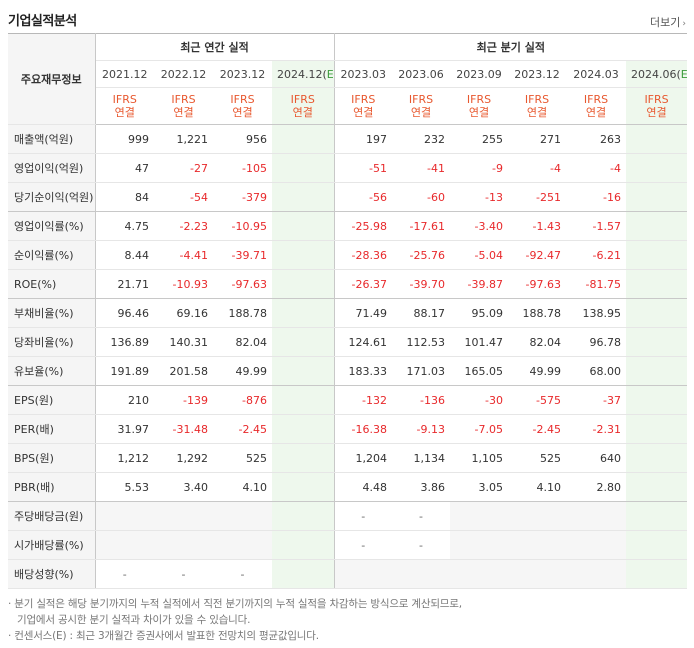 The width and height of the screenshot is (694, 648). Describe the element at coordinates (684, 24) in the screenshot. I see `chevron-right-icon: ›` at that location.